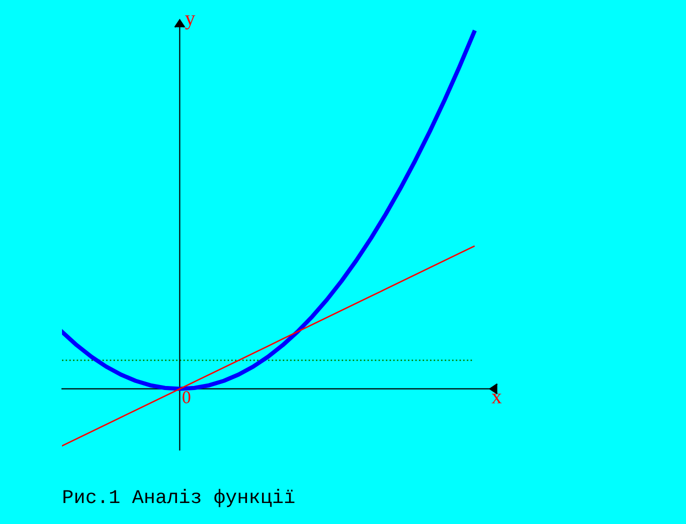 The width and height of the screenshot is (686, 524). What do you see at coordinates (179, 498) in the screenshot?
I see `text: Рис.1 Аналіз функції` at bounding box center [179, 498].